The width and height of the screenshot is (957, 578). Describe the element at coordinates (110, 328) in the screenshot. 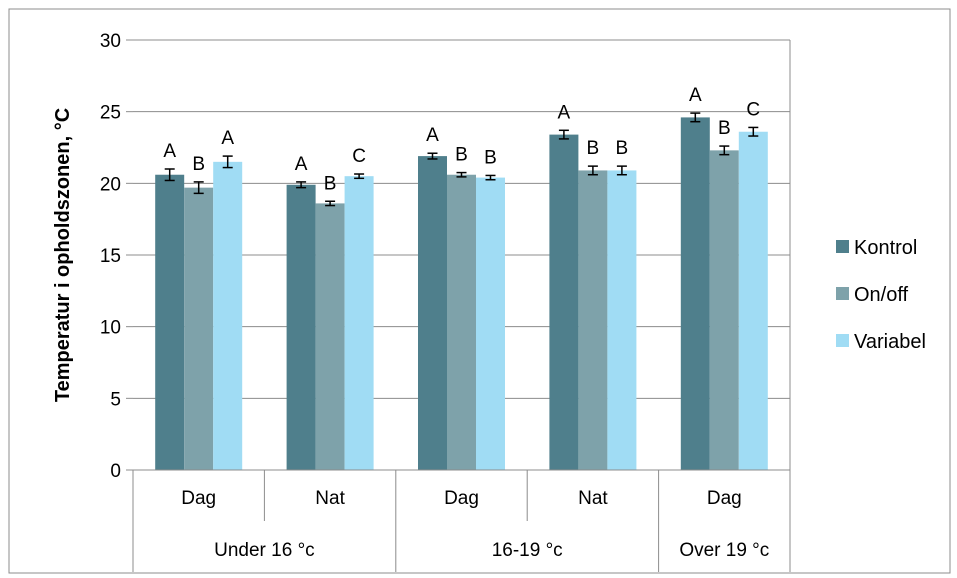

I see `y-tick-label: 10` at that location.